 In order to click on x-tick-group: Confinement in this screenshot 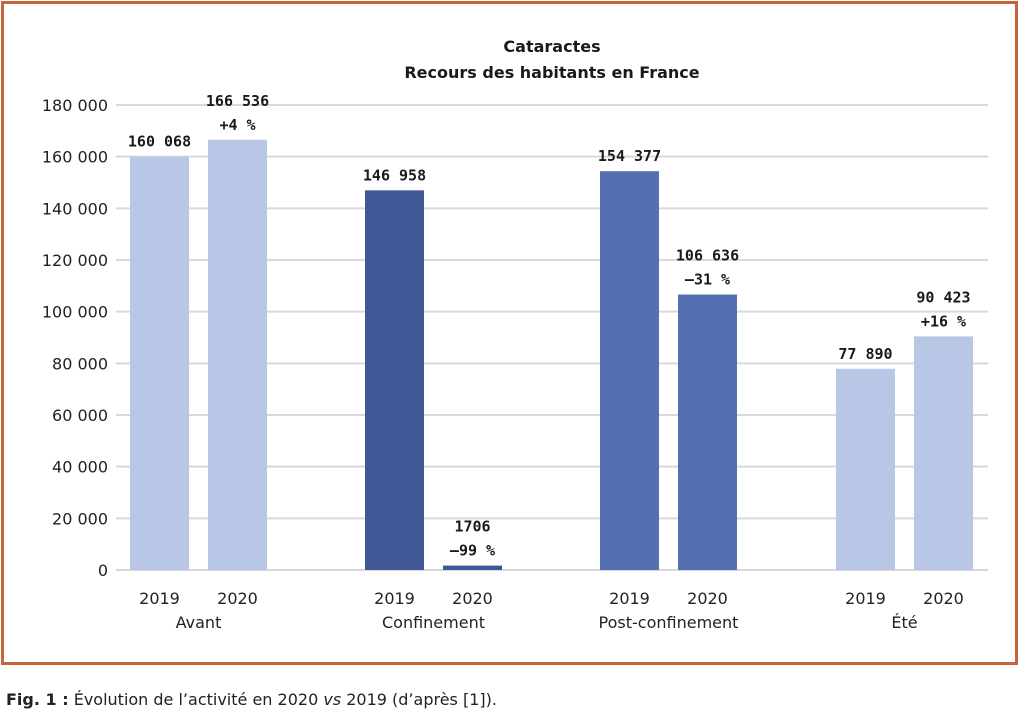, I will do `click(433, 622)`.